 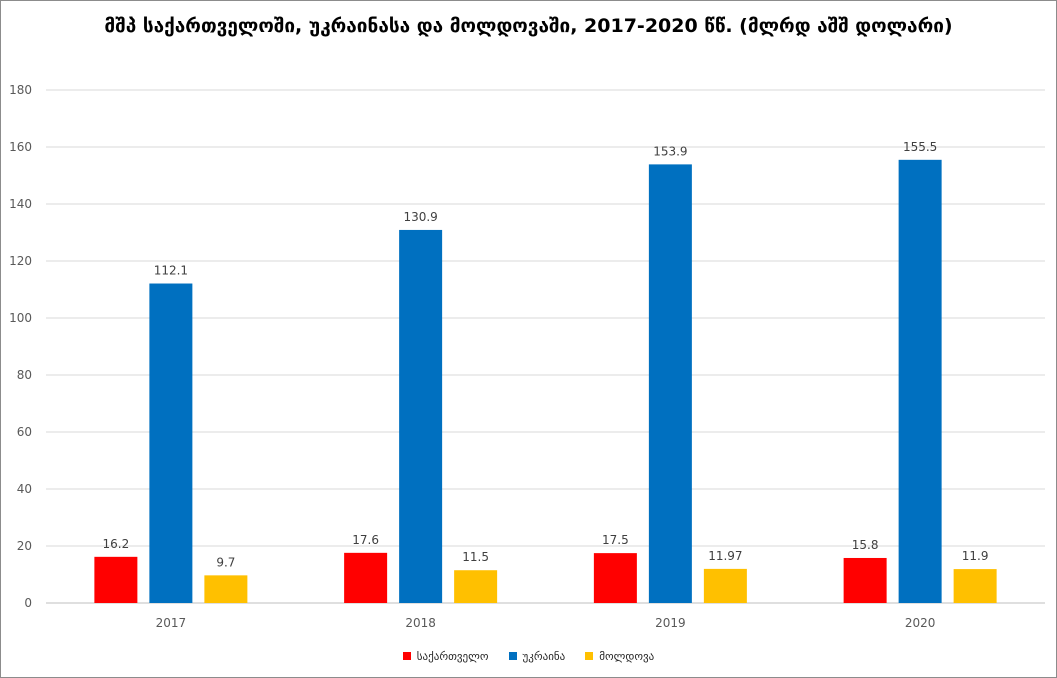 I want to click on y-tick-label: 100, so click(x=20, y=318).